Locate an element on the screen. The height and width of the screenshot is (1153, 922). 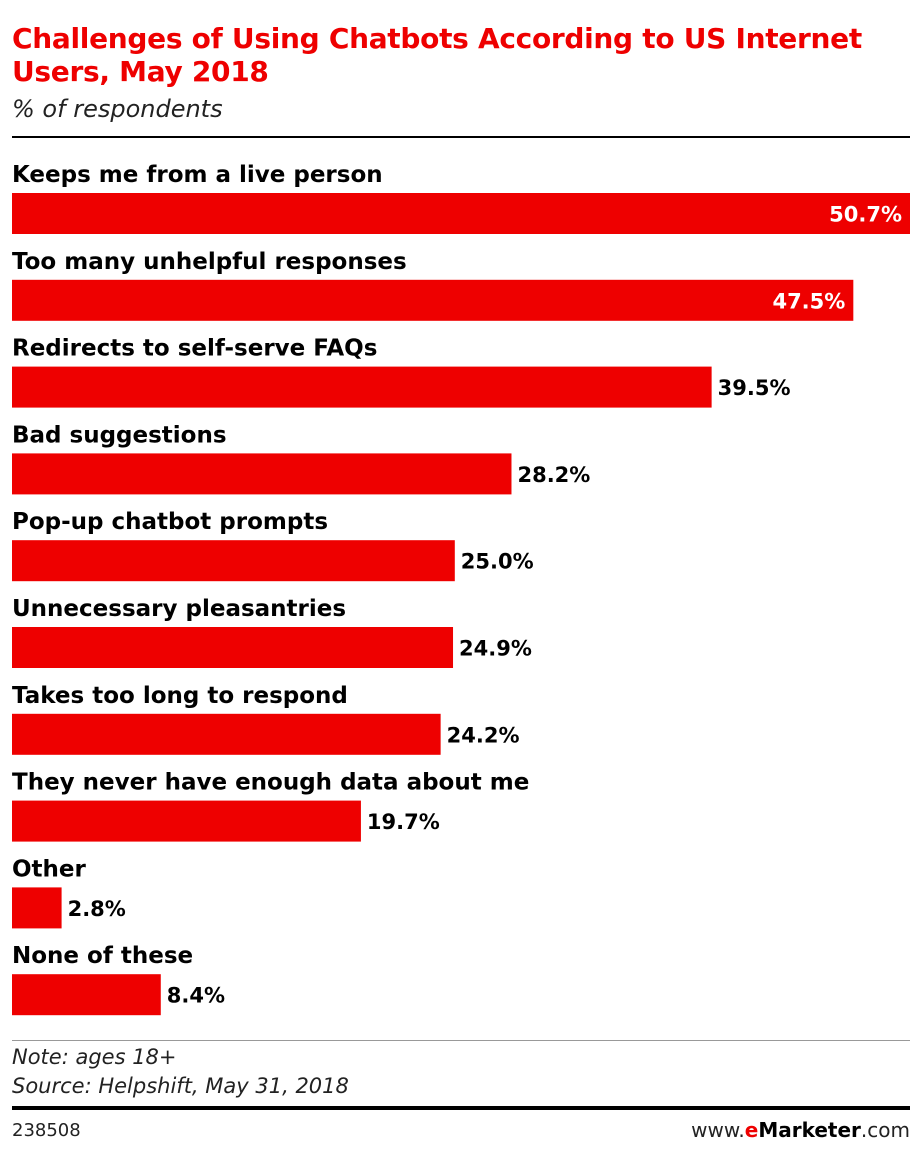
category-label: None of these is located at coordinates (102, 956).